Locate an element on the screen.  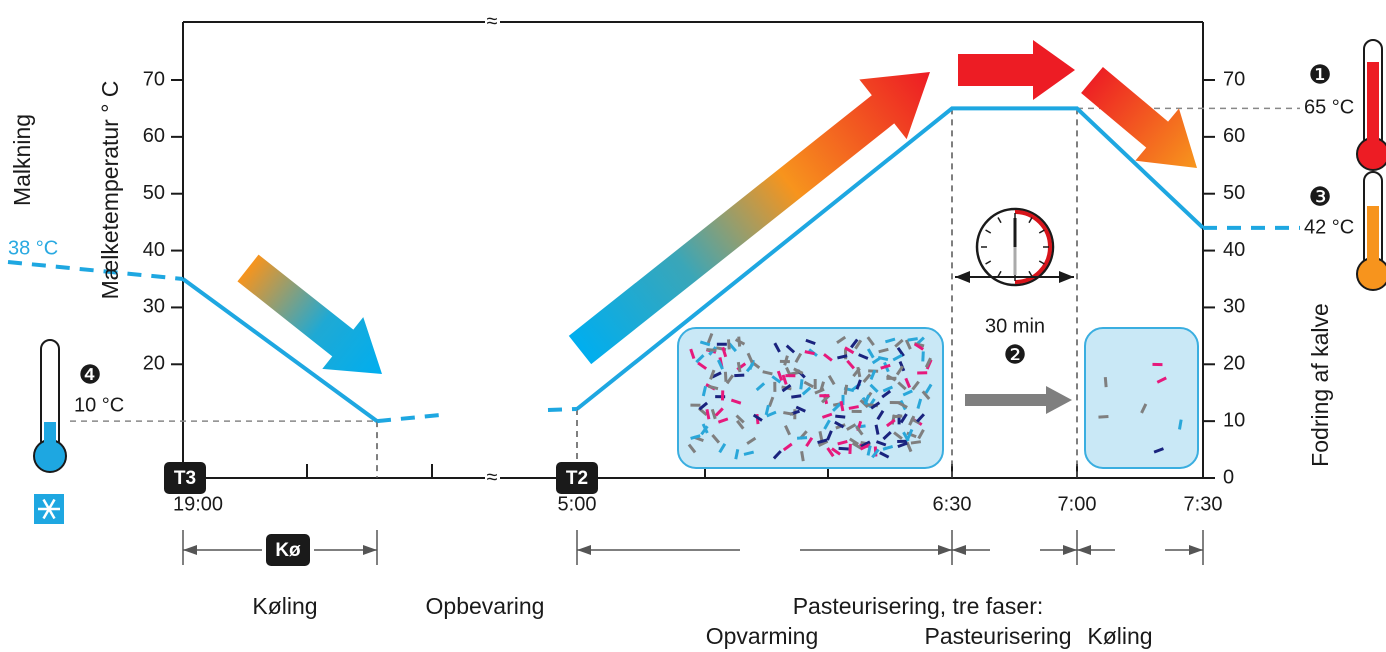
temp-line is located at coordinates (280, 350).